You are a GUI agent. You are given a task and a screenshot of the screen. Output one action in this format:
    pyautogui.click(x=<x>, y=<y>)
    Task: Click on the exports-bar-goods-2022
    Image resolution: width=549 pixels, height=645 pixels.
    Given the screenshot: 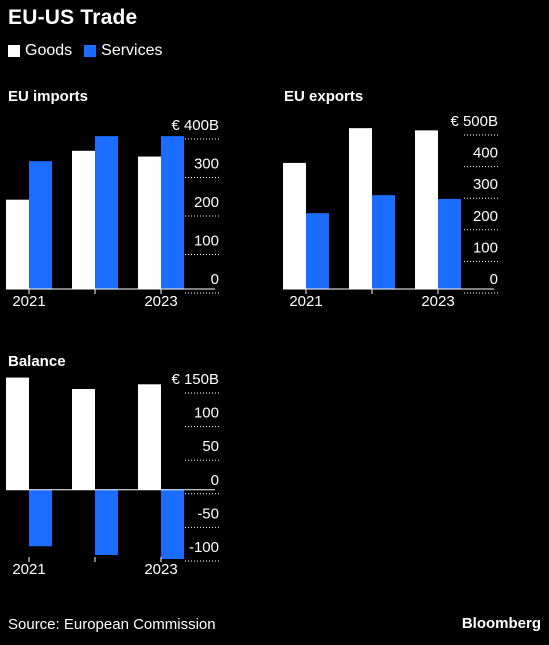 What is the action you would take?
    pyautogui.click(x=360, y=208)
    